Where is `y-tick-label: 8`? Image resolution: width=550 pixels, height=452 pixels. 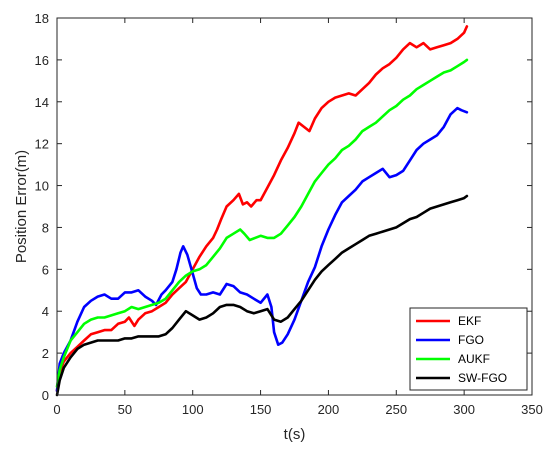 y-tick-label: 8 is located at coordinates (45, 227).